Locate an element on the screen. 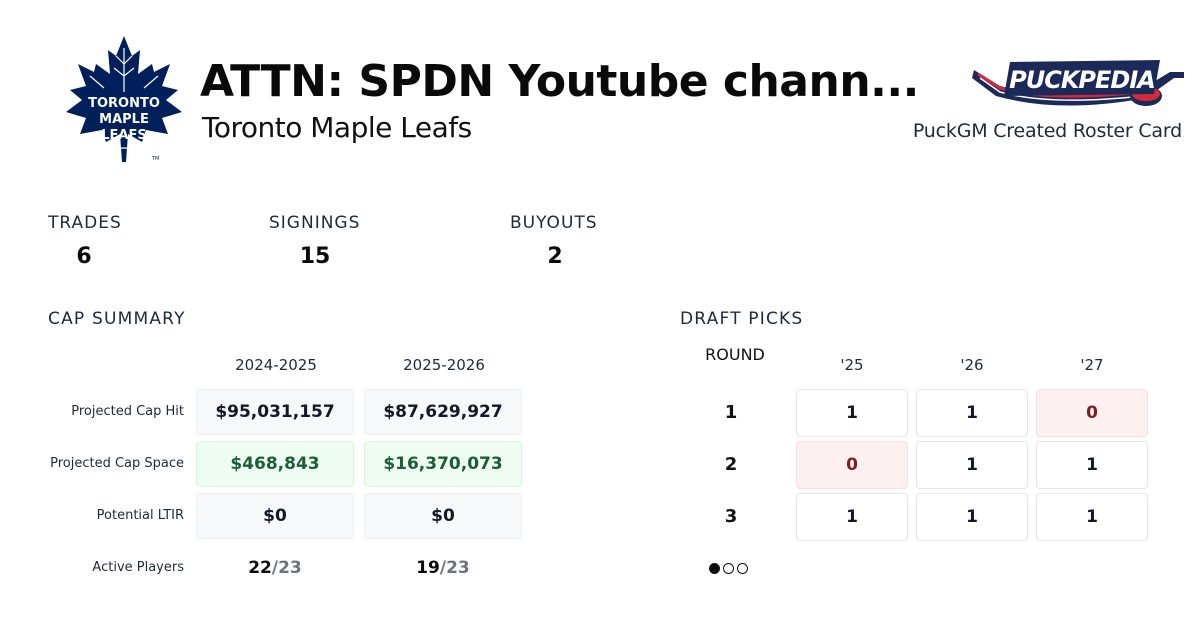 Image resolution: width=1200 pixels, height=630 pixels. maple-leaf-icon: TORONTO MAPLE LEAFS TM is located at coordinates (124, 99).